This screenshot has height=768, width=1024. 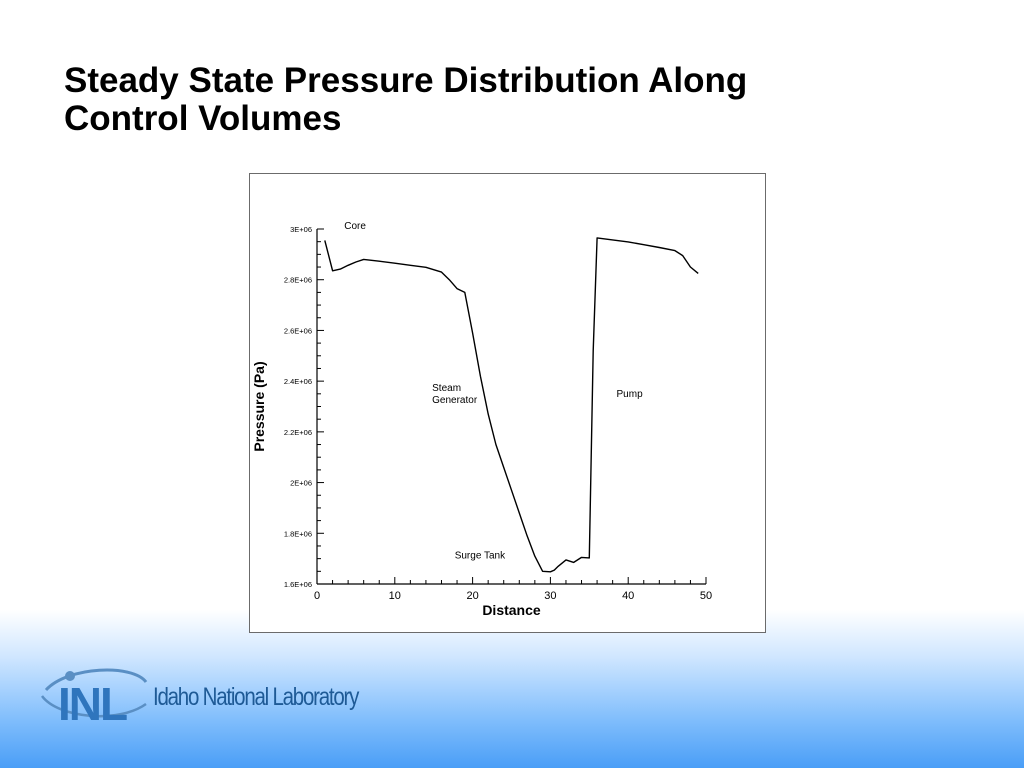 I want to click on inl-logo-mark-text: INL, so click(x=92, y=704).